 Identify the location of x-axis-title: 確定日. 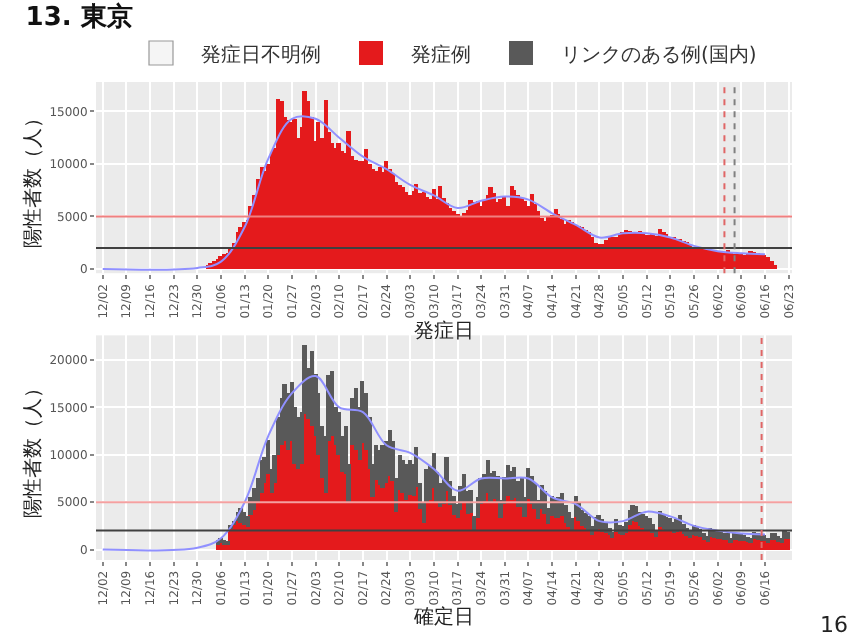
(443, 617).